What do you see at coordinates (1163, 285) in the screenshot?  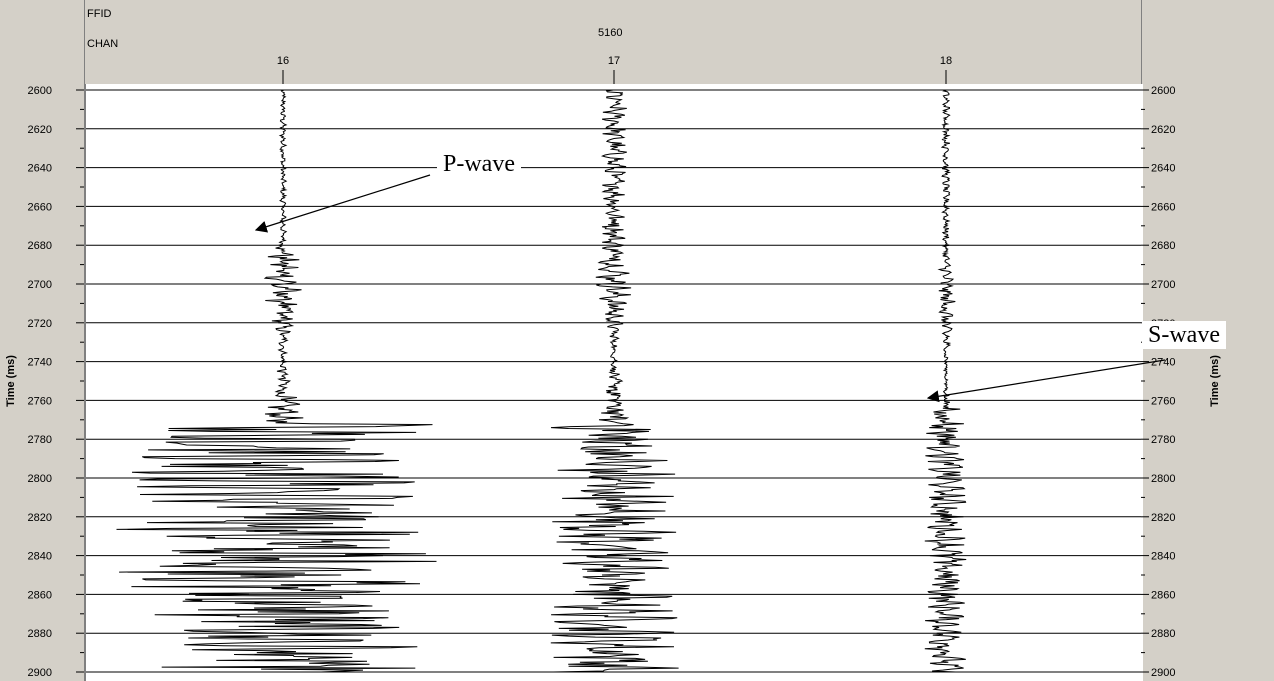 I see `y-tick-label-right: 2700` at bounding box center [1163, 285].